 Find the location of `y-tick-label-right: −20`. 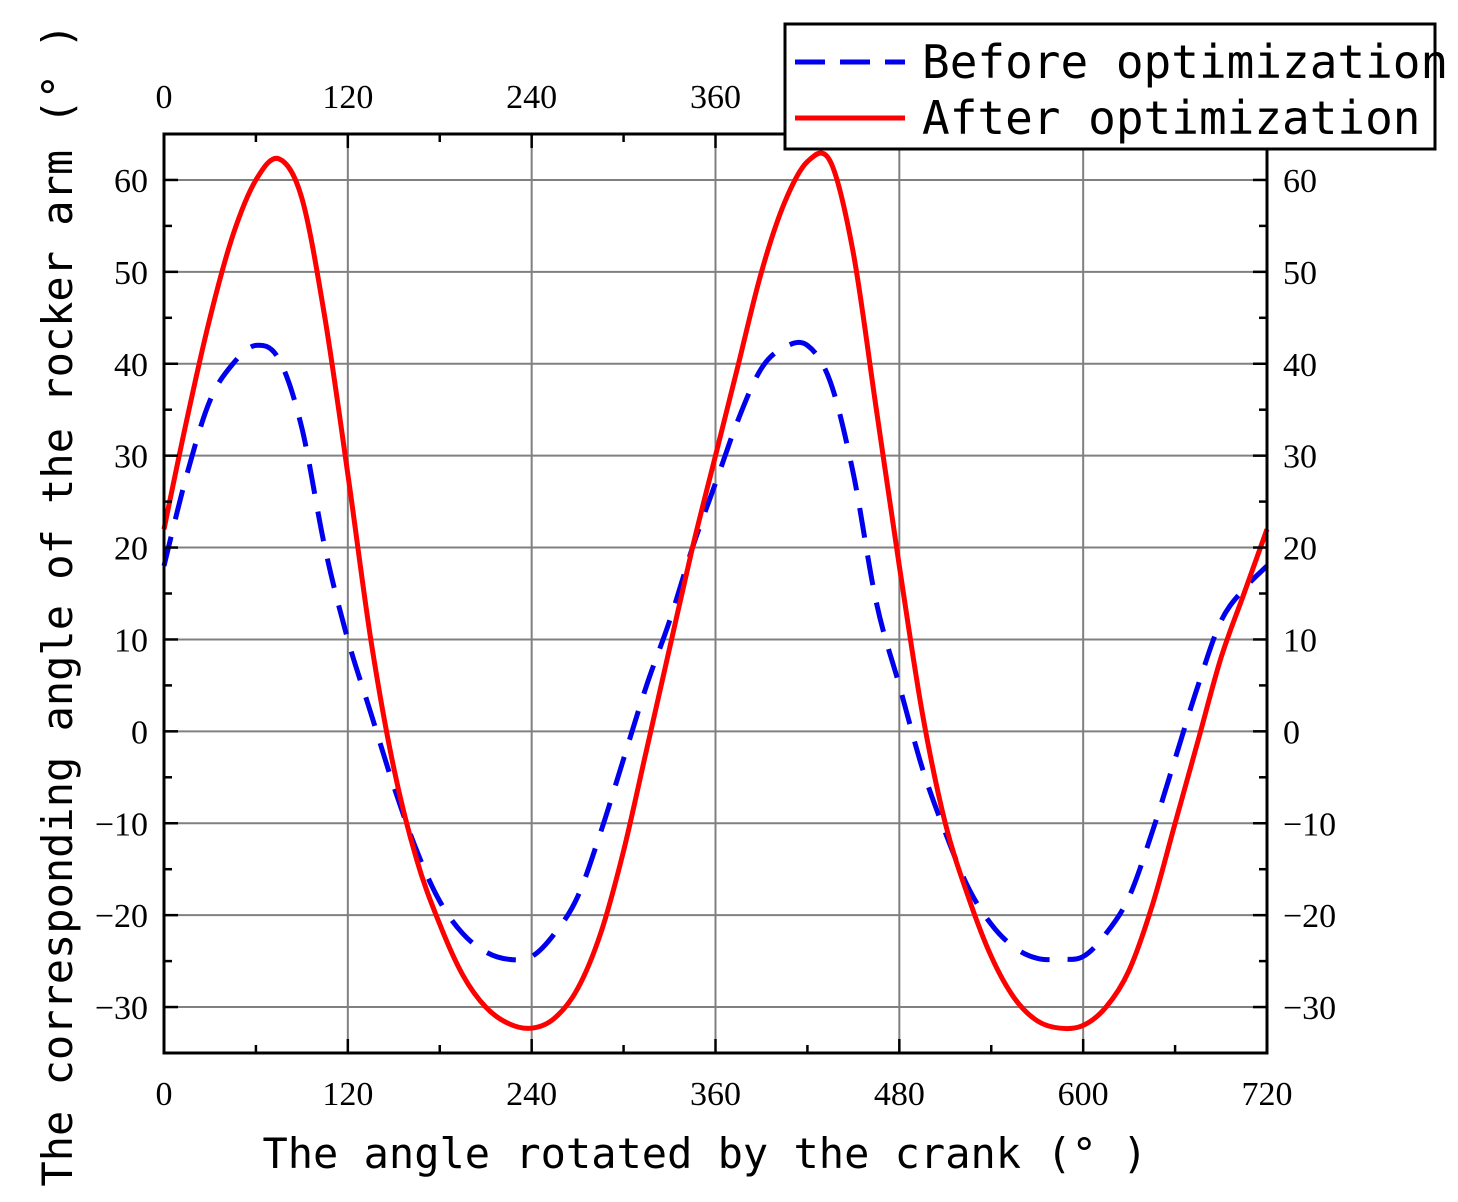

y-tick-label-right: −20 is located at coordinates (1309, 916).